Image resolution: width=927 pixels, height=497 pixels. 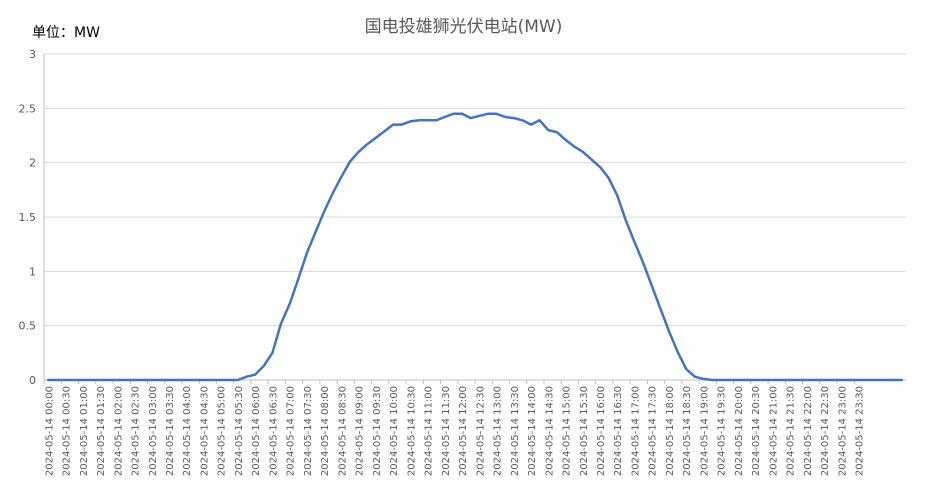 I want to click on y-tick-label: 1, so click(x=32, y=271).